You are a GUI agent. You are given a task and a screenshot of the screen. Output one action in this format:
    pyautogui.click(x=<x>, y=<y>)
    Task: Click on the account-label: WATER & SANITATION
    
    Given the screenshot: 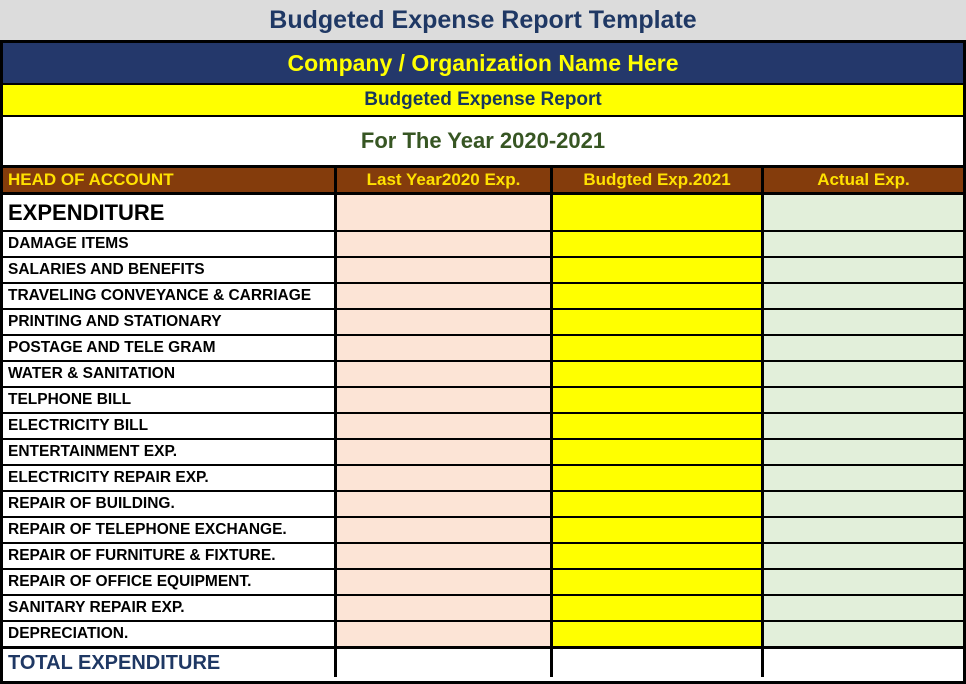 What is the action you would take?
    pyautogui.click(x=168, y=374)
    